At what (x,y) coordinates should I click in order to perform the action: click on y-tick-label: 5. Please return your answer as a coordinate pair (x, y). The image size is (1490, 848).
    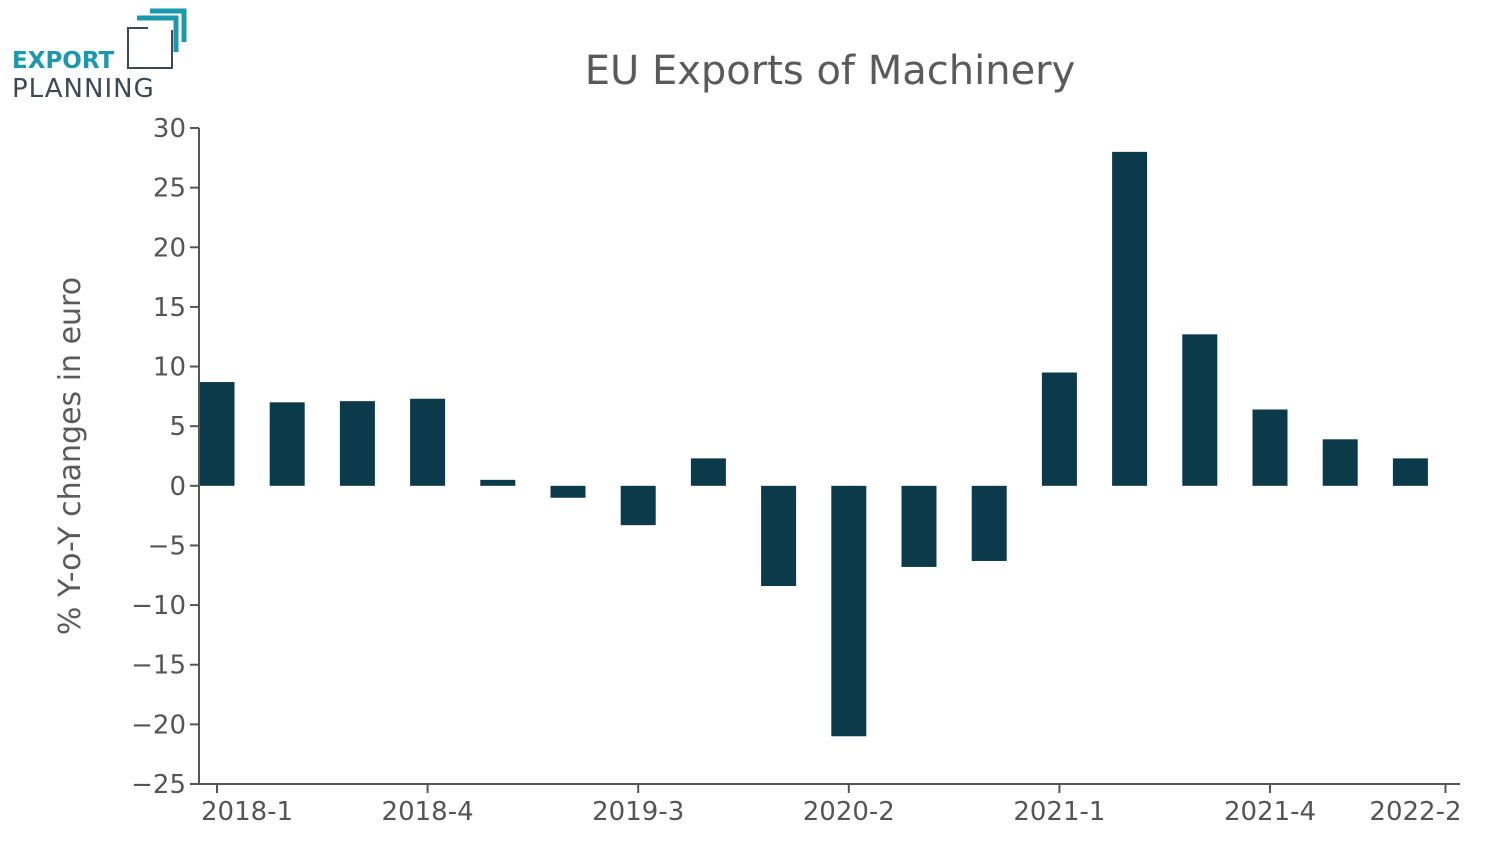
    Looking at the image, I should click on (177, 427).